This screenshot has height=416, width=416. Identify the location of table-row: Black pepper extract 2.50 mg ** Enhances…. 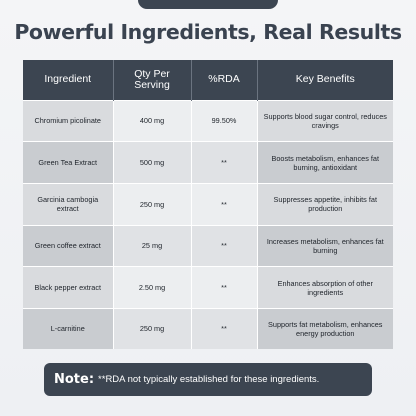
(208, 287).